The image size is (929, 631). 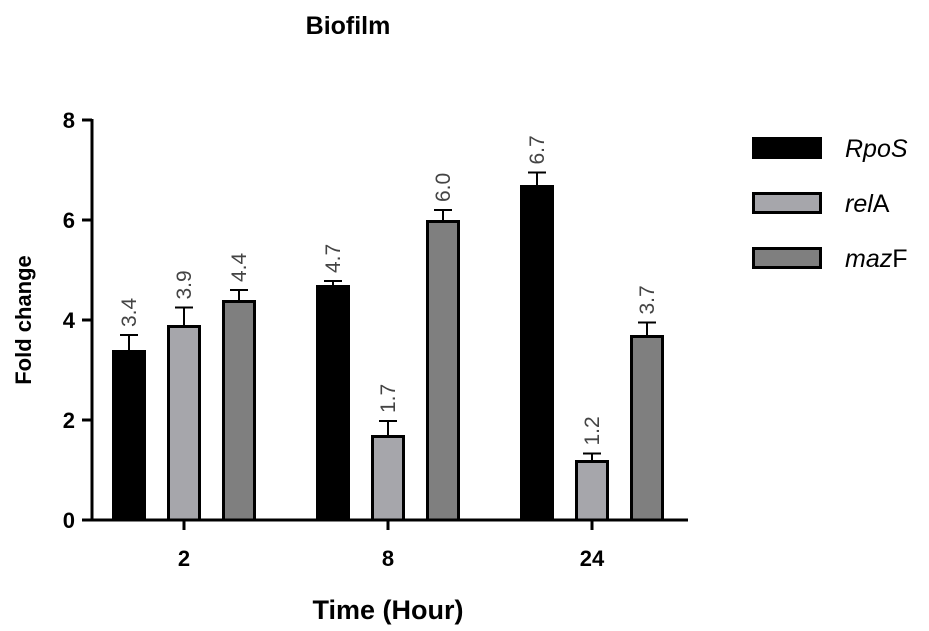 I want to click on data-label: 3.7, so click(x=647, y=299).